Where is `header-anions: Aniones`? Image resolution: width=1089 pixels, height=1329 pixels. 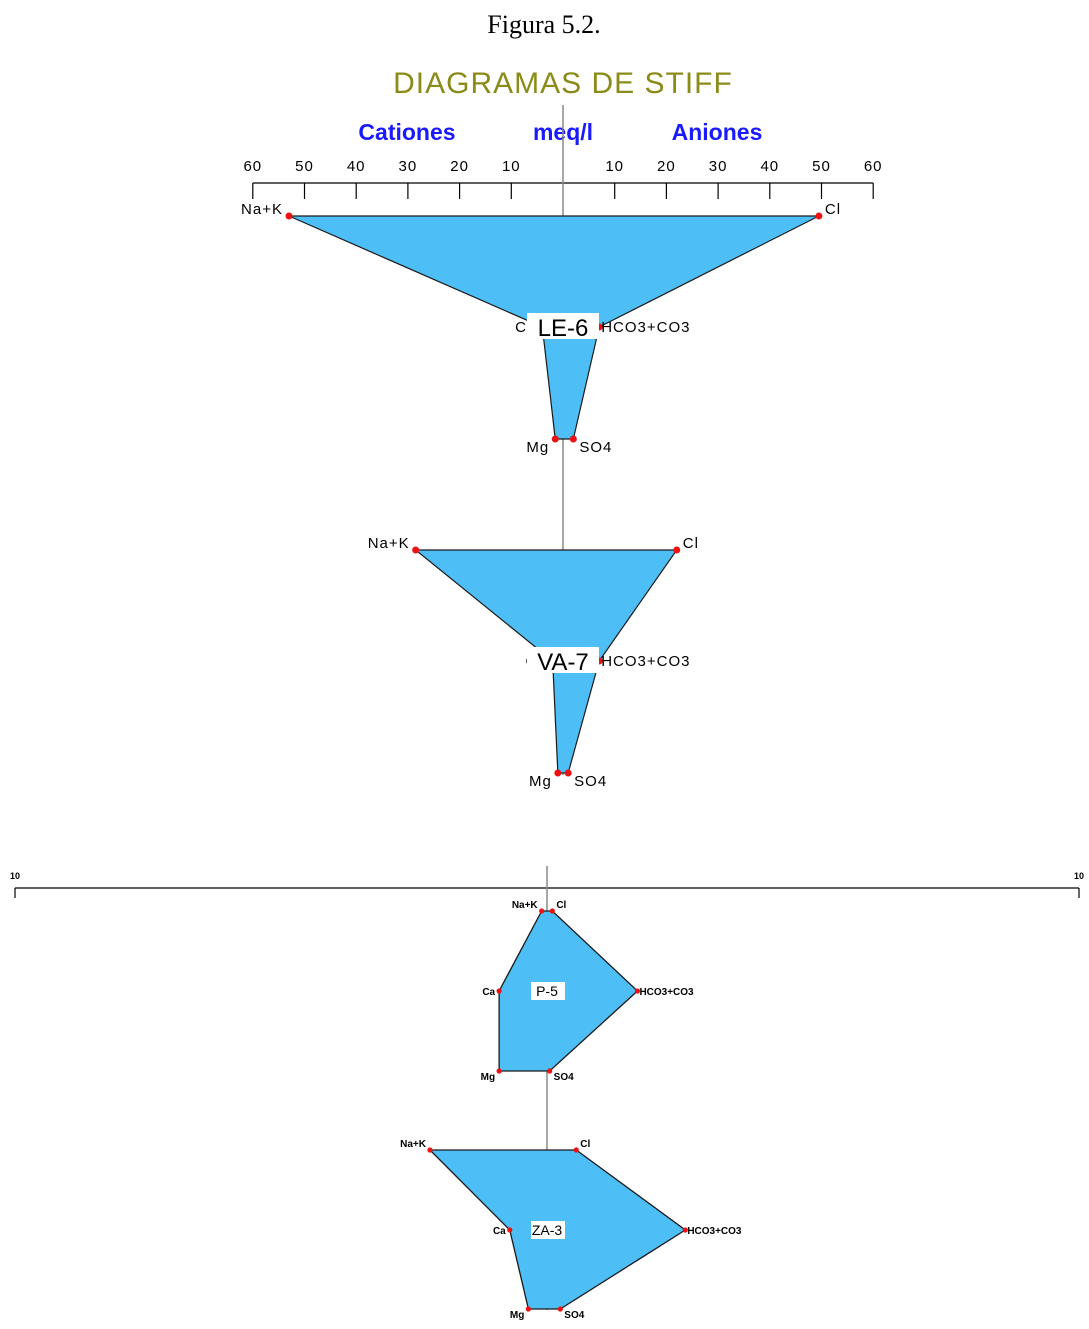
header-anions: Aniones is located at coordinates (717, 132).